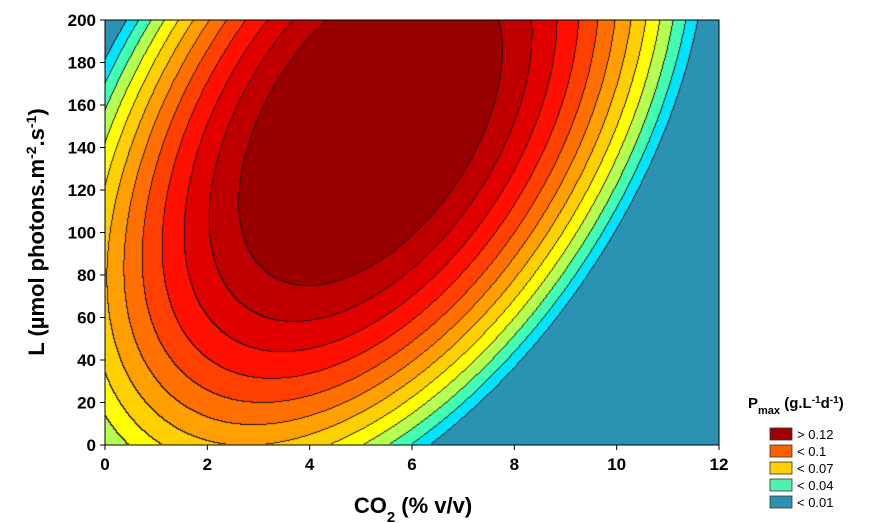 Image resolution: width=880 pixels, height=523 pixels. I want to click on y-axis-title: L (µmol photons.m-2.s-1), so click(36, 231).